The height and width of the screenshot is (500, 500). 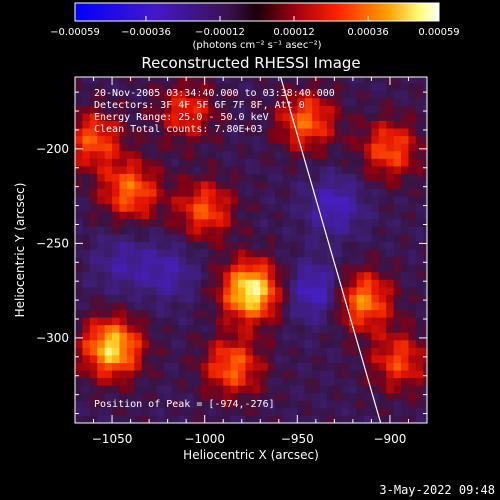 What do you see at coordinates (20, 250) in the screenshot?
I see `y-axis-label: Heliocentric Y (arcsec)` at bounding box center [20, 250].